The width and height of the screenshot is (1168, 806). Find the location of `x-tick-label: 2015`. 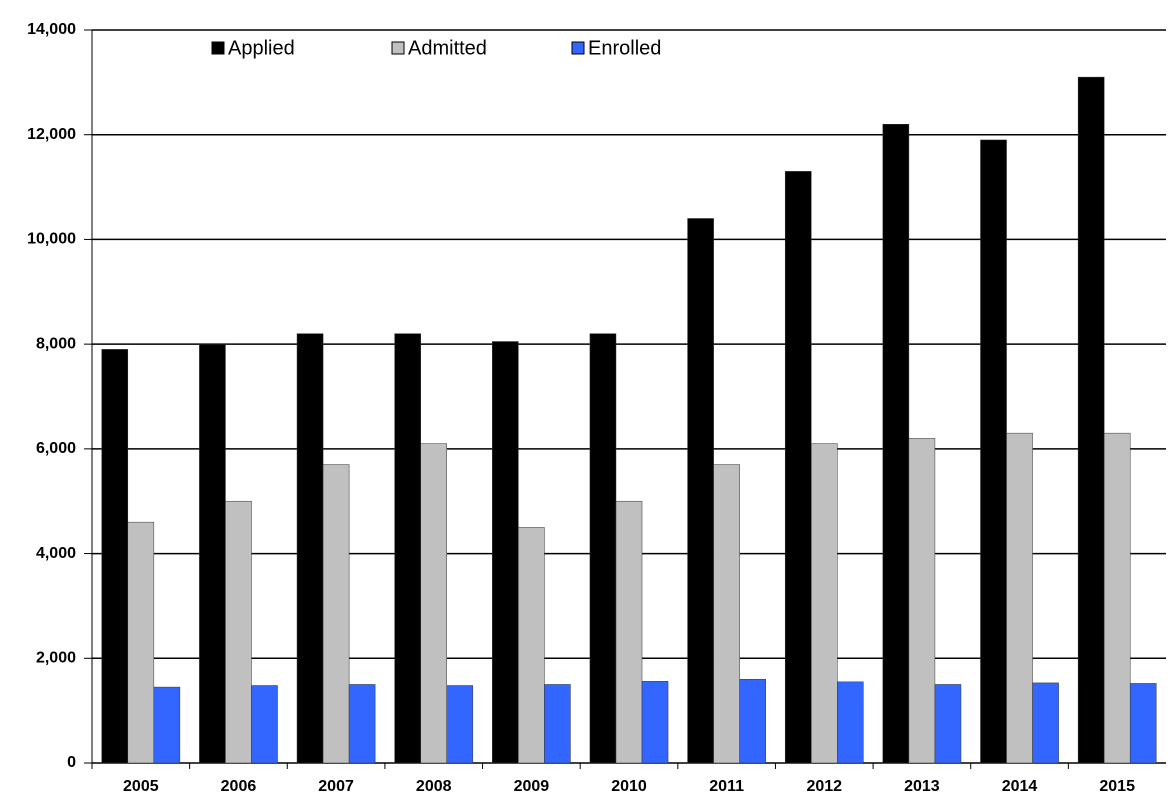

x-tick-label: 2015 is located at coordinates (1117, 786).